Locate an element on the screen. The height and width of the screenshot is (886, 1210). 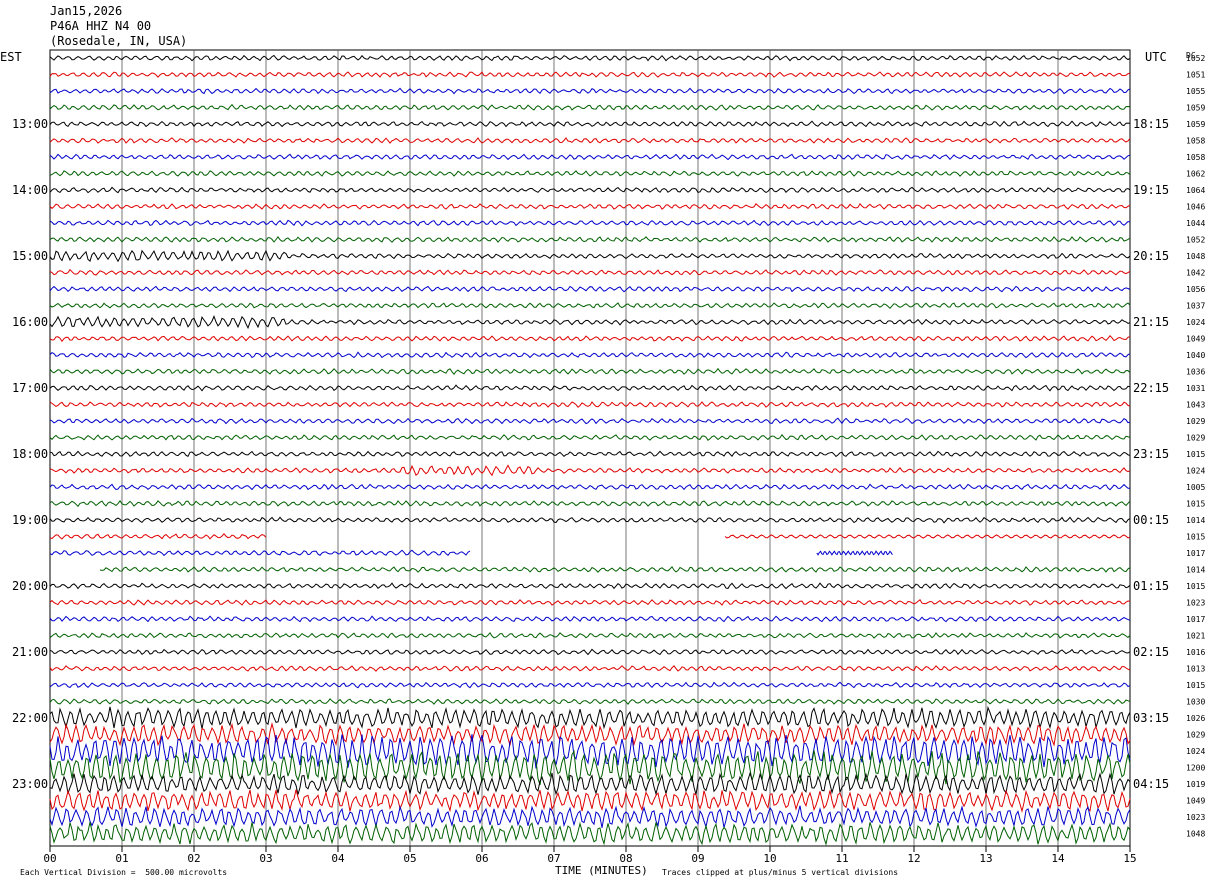
date-label: Jan15,2026 is located at coordinates (86, 11).